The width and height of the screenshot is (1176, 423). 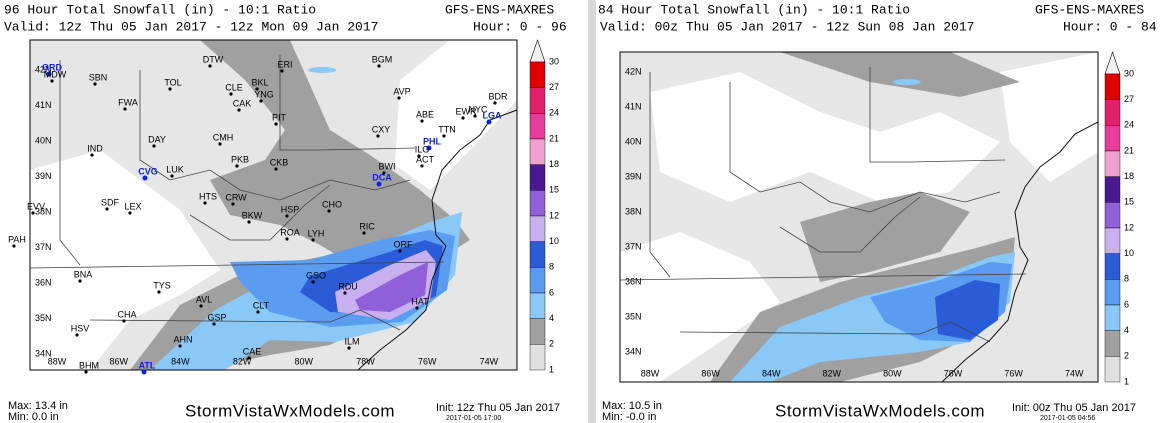 What do you see at coordinates (554, 215) in the screenshot?
I see `colorbar-label: 12` at bounding box center [554, 215].